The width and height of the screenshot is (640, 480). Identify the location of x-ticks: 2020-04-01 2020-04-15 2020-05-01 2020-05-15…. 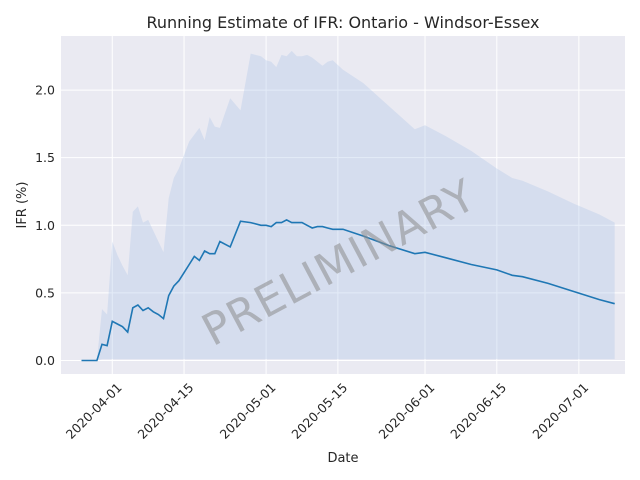
(327, 411).